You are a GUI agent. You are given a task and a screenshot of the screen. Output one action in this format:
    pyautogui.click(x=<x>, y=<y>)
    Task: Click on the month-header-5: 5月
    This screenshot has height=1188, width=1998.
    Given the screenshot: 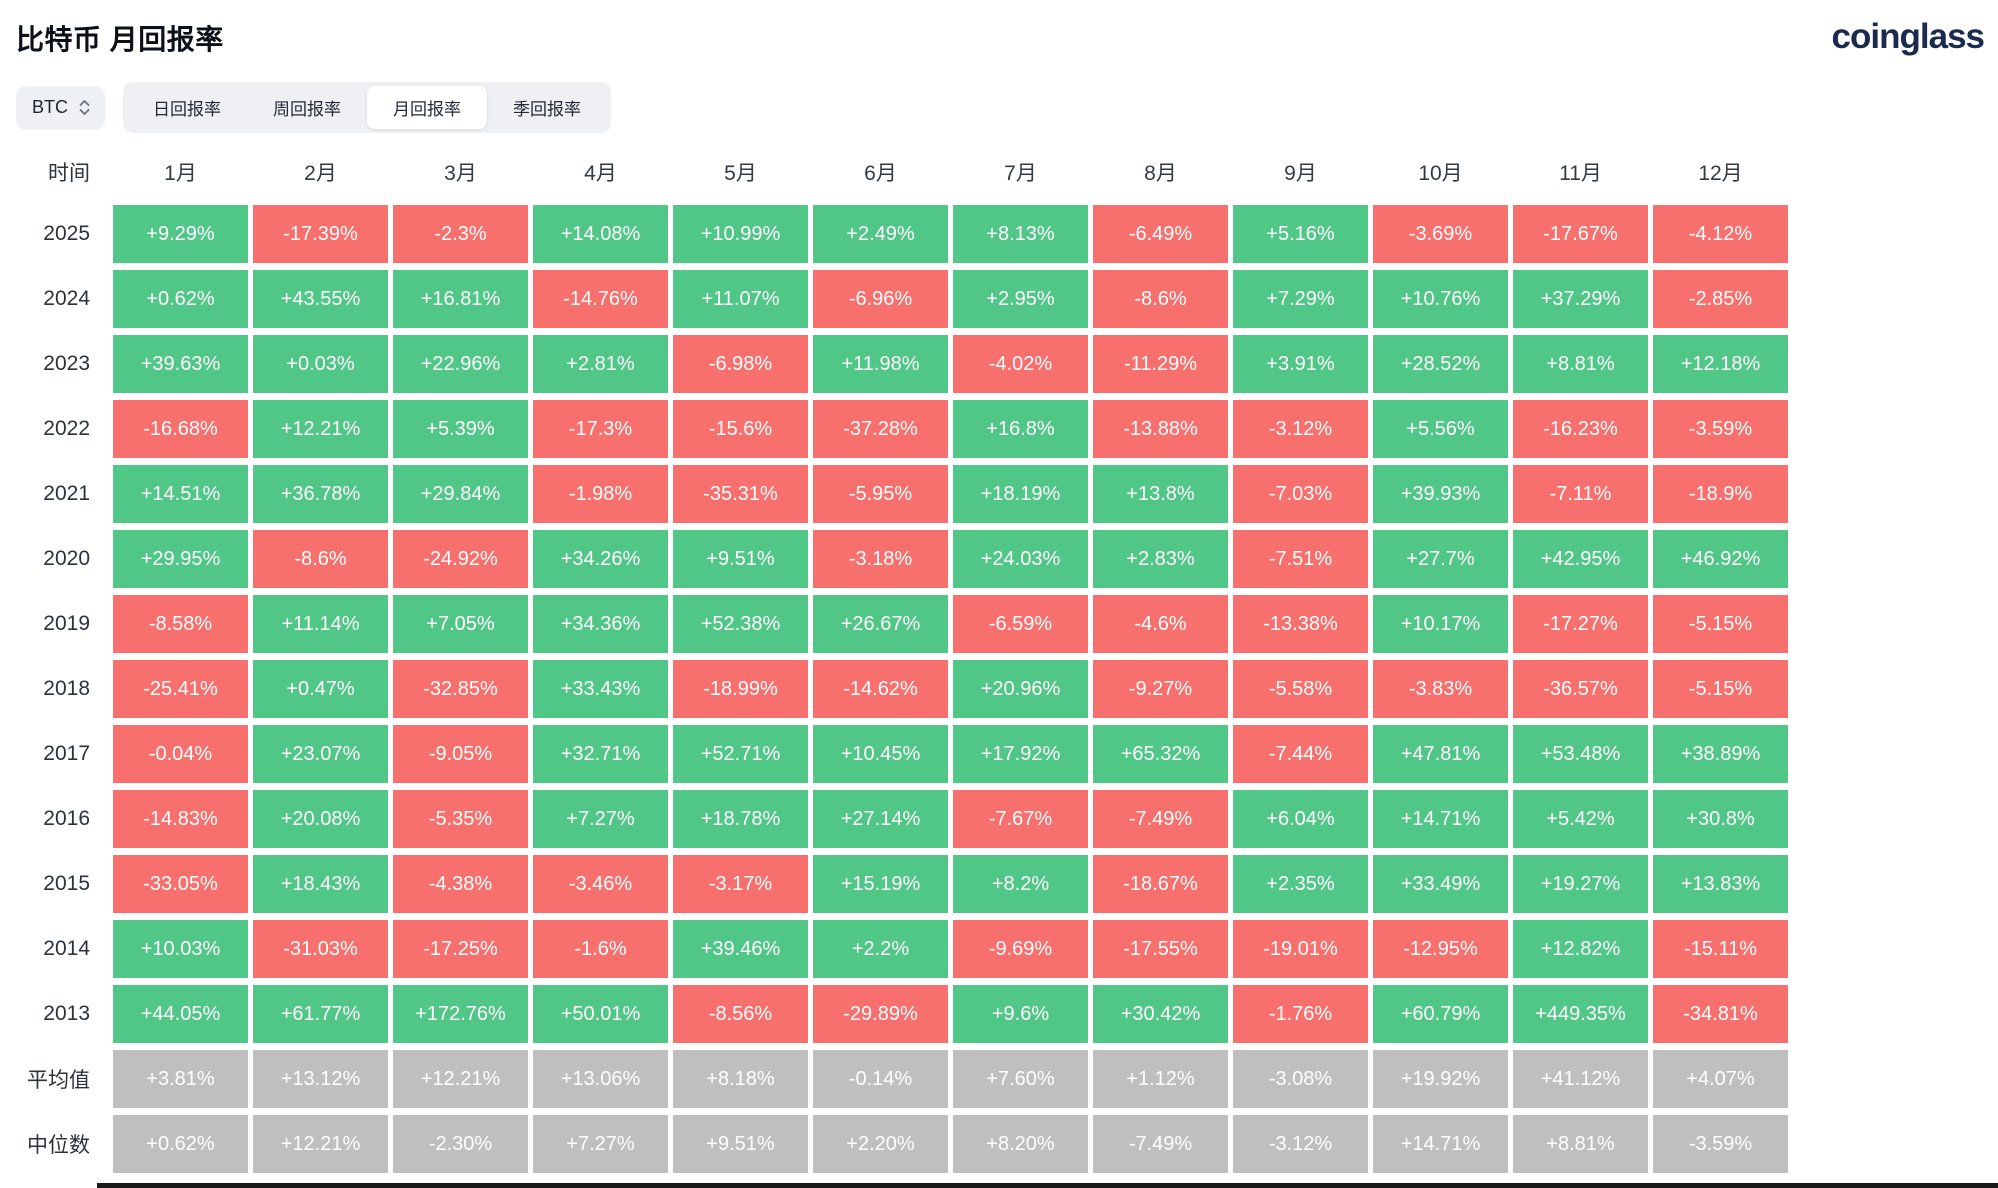 What is the action you would take?
    pyautogui.click(x=740, y=173)
    